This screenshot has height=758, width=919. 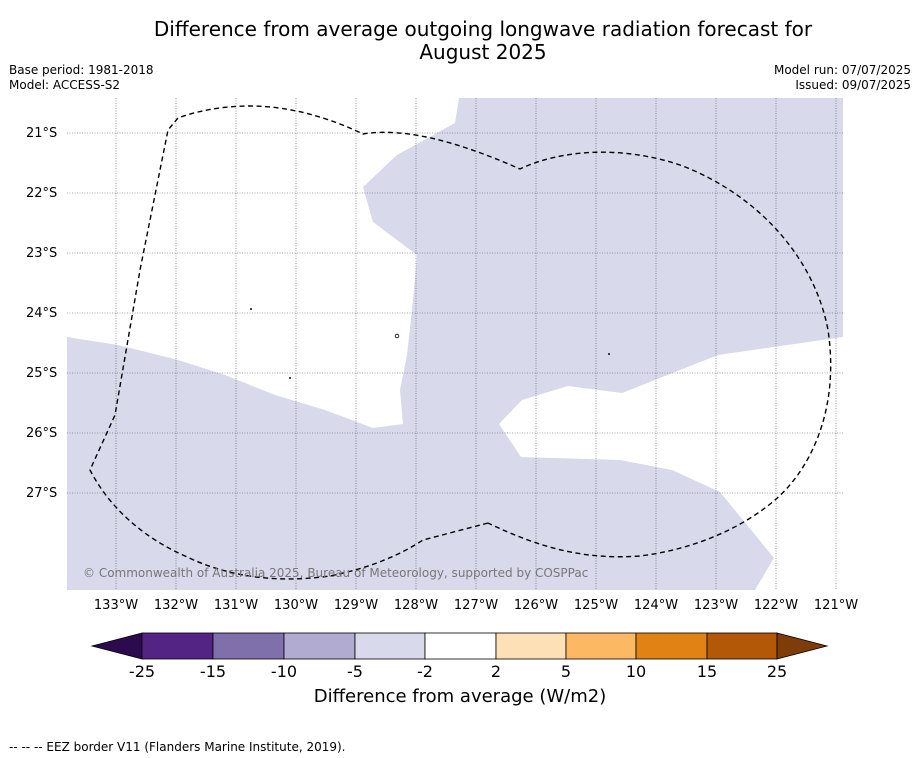 I want to click on y-tick-label: 27°S, so click(x=42, y=493).